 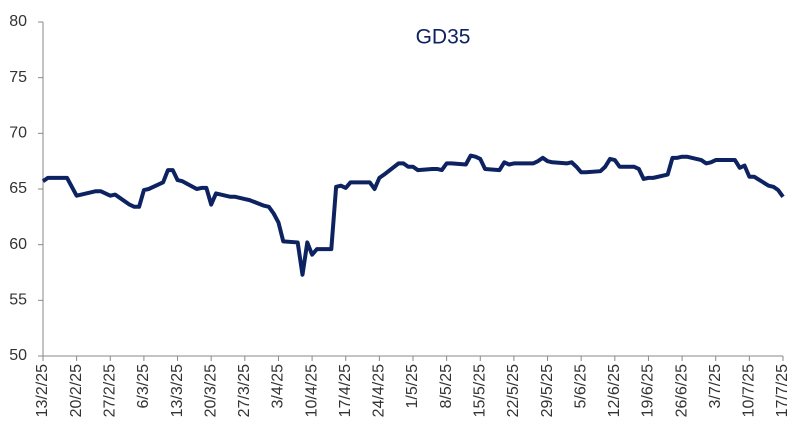 I want to click on chart-title: GD35, so click(x=443, y=37).